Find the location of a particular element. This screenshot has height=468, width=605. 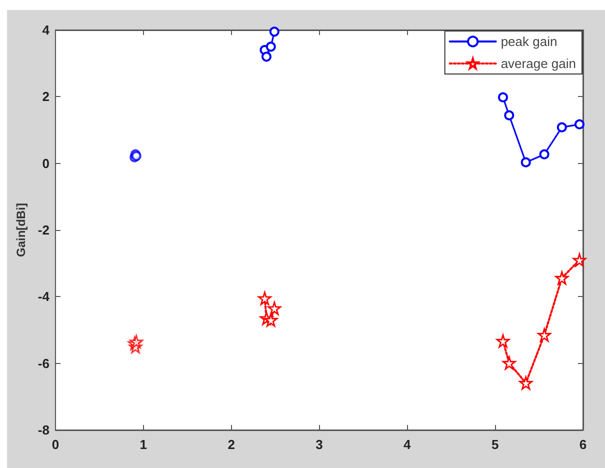

x-tick-label: 6 is located at coordinates (583, 444).